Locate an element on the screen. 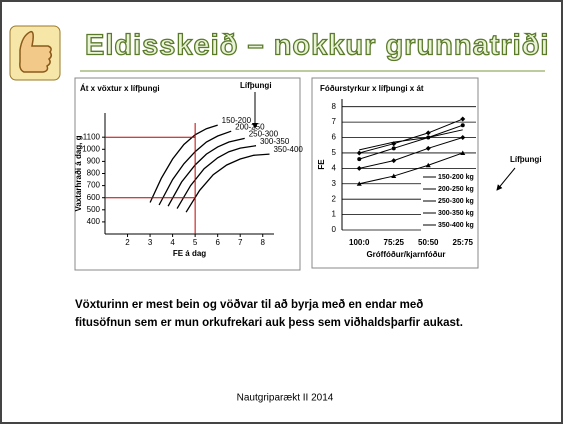 Image resolution: width=563 pixels, height=424 pixels. chart-title: Át x vöxtur x lífþungi is located at coordinates (120, 88).